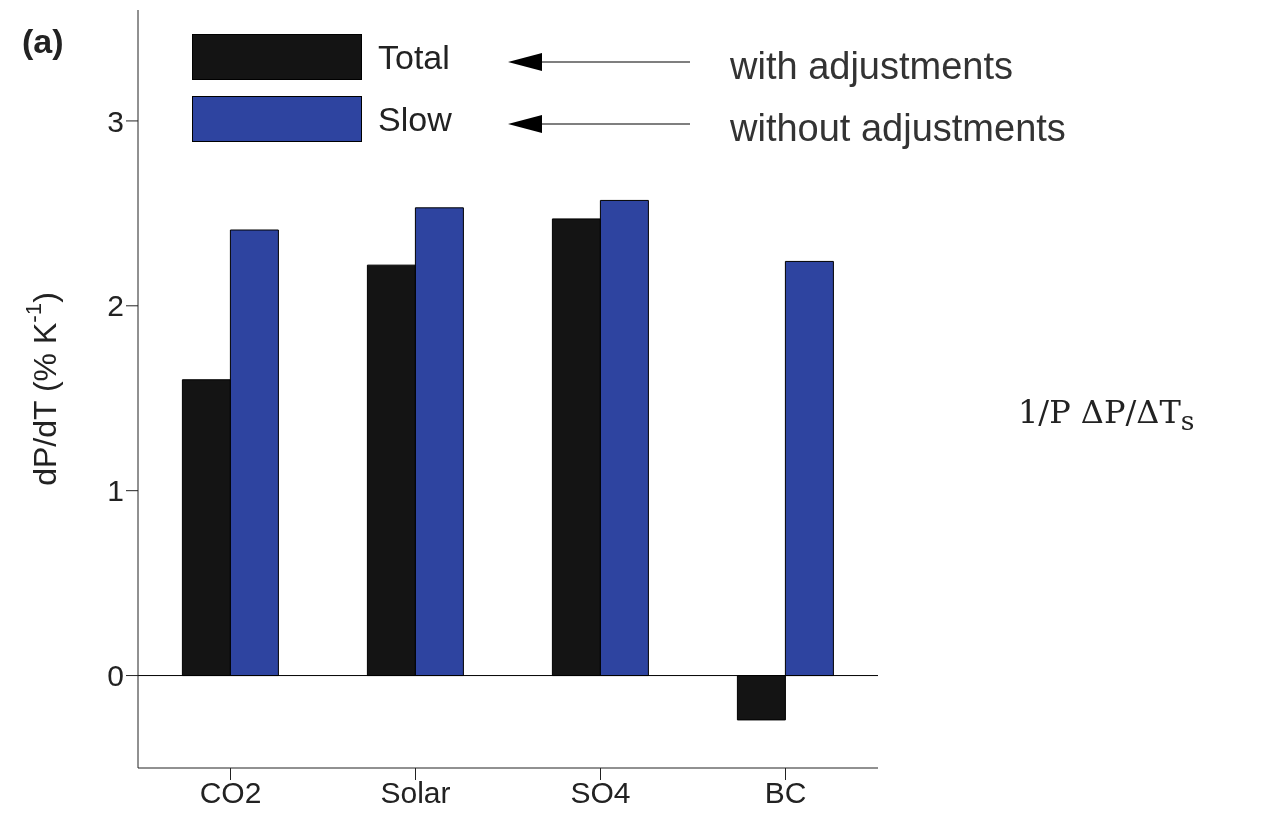 Image resolution: width=1272 pixels, height=826 pixels. Describe the element at coordinates (898, 128) in the screenshot. I see `annotation: without adjustments` at that location.